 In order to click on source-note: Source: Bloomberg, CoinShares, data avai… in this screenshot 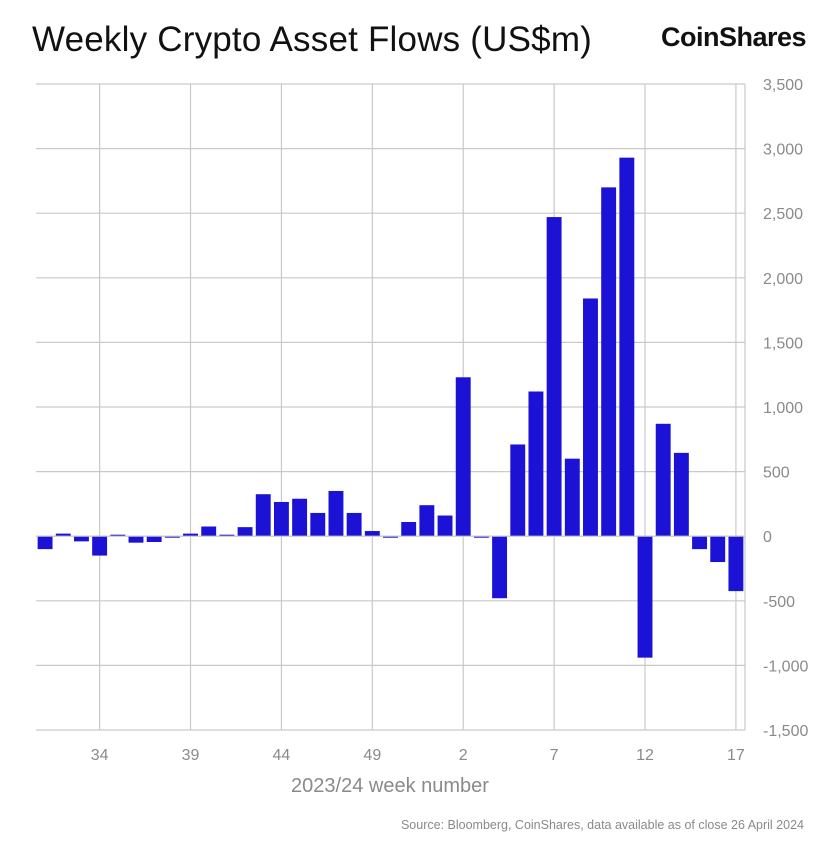, I will do `click(602, 825)`.